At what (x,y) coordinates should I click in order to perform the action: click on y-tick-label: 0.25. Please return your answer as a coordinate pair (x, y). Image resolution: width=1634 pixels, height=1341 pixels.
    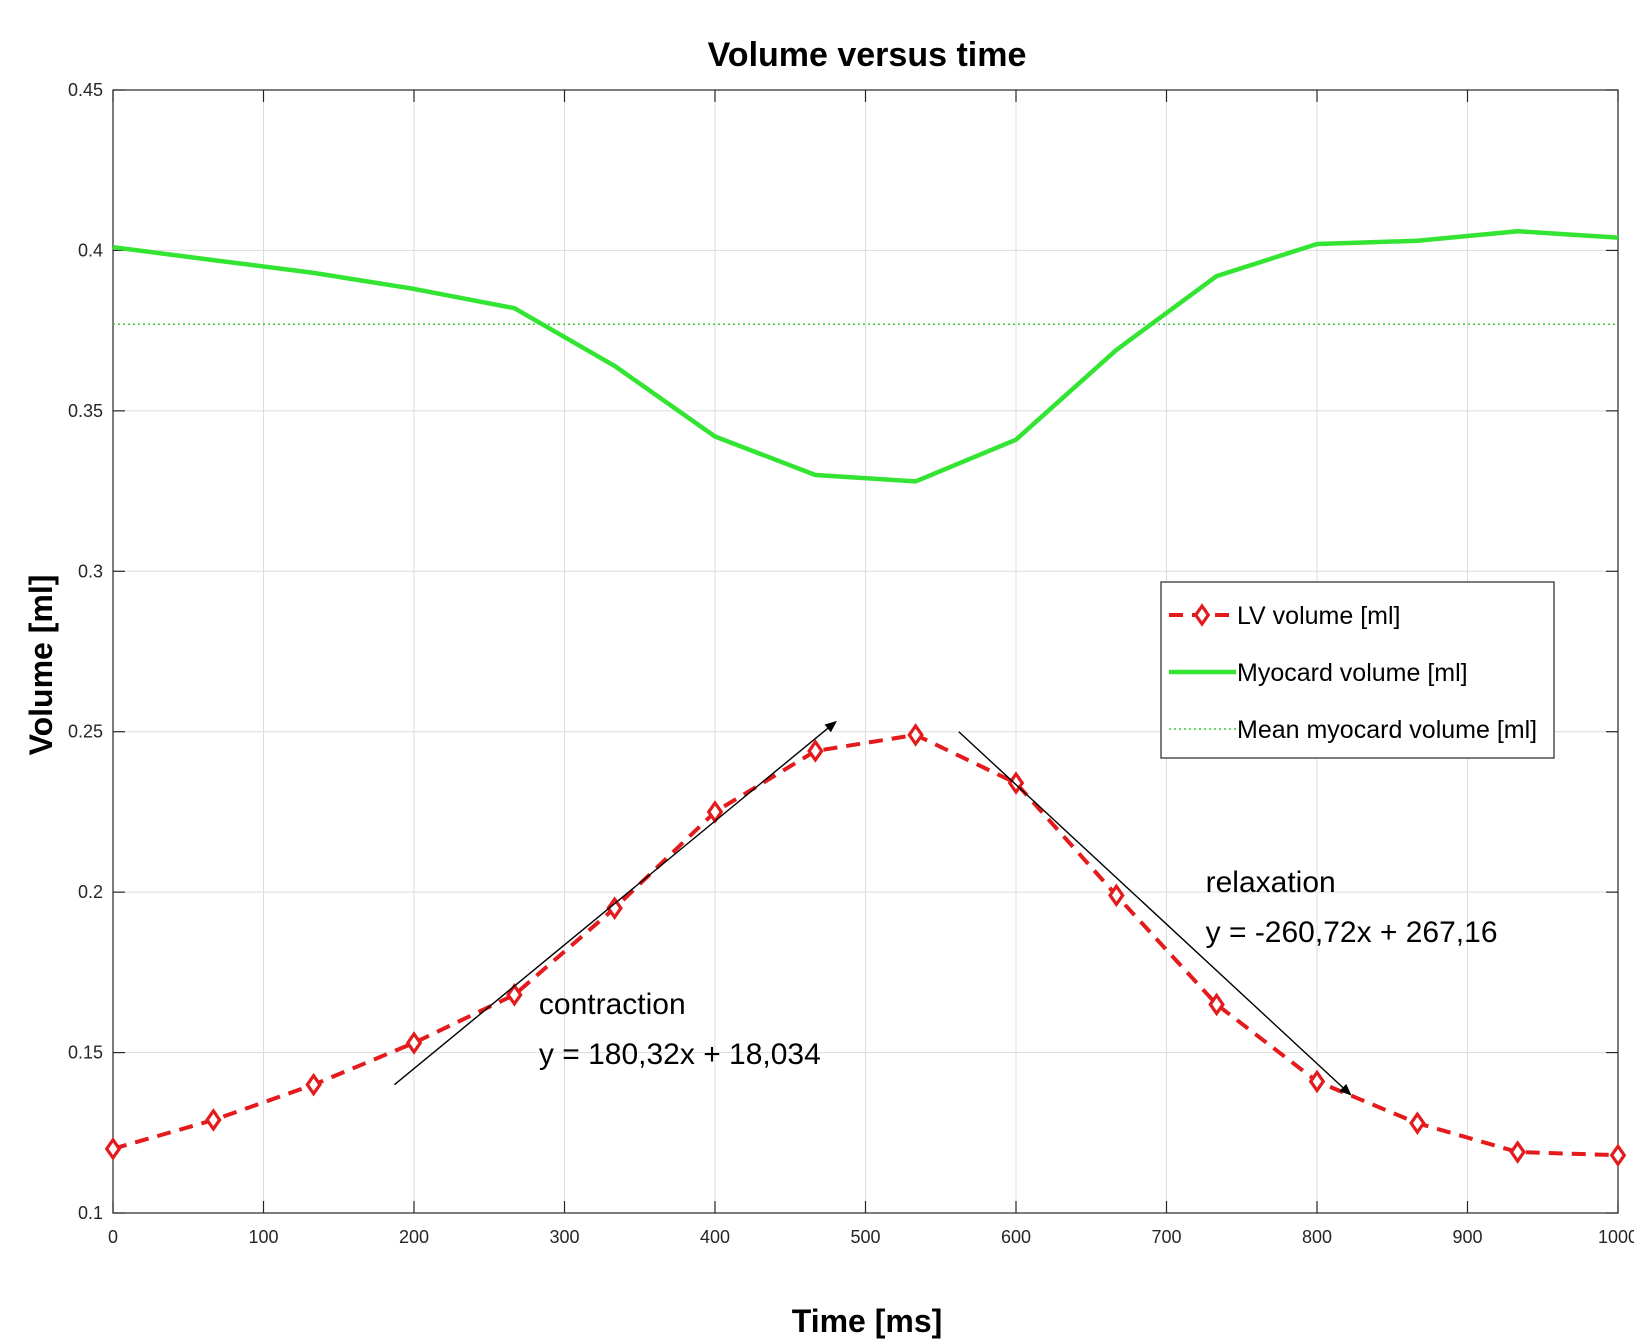
    Looking at the image, I should click on (85, 732).